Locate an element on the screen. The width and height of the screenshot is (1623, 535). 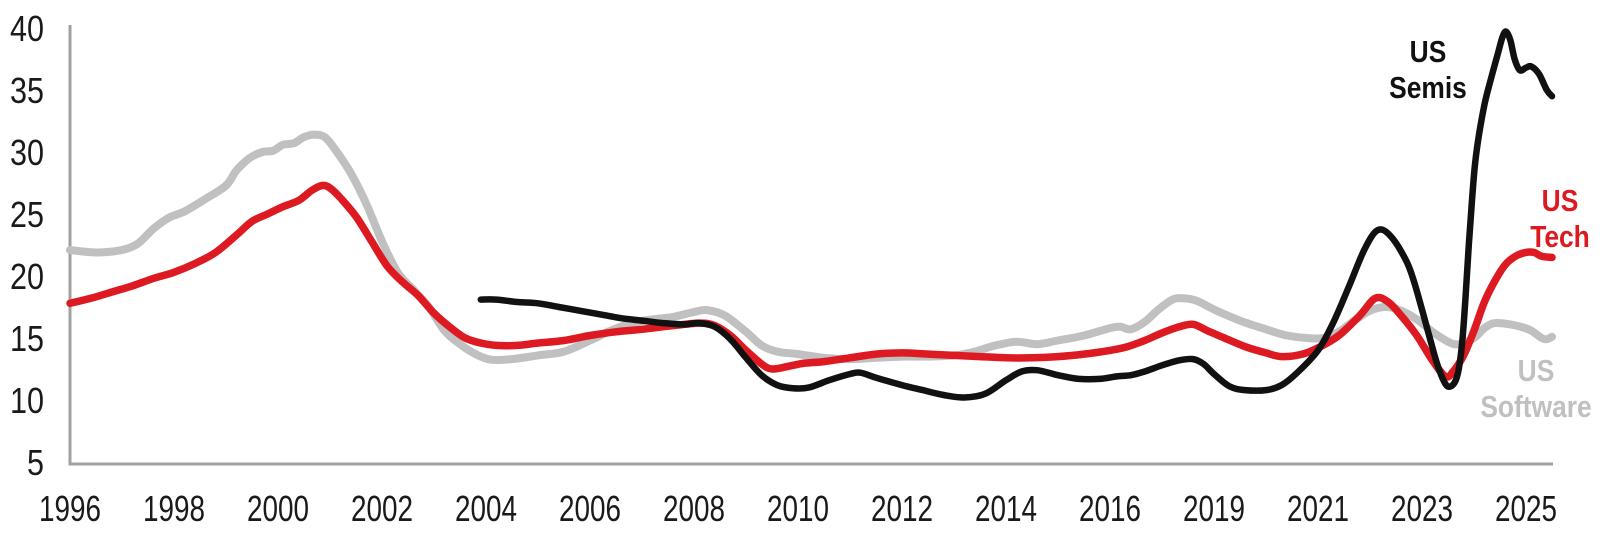
x-tick-label: 2006 is located at coordinates (590, 508).